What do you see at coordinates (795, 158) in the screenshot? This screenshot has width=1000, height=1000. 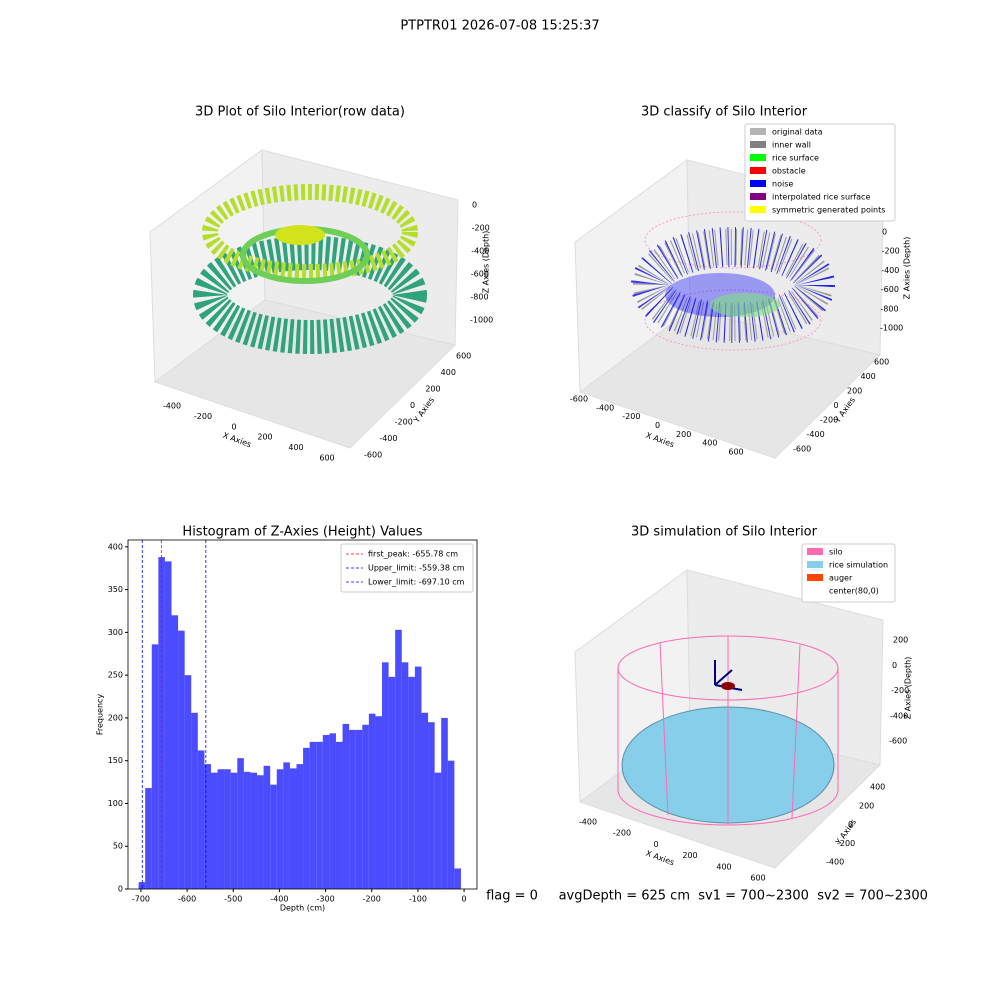 I see `legend-label: rice surface` at bounding box center [795, 158].